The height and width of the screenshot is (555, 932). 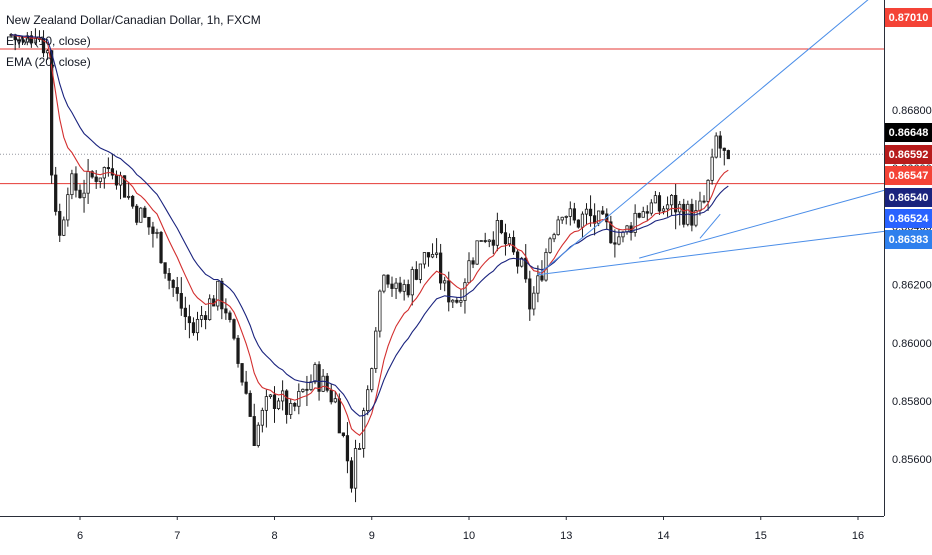 I want to click on price-axis-panel, so click(x=908, y=275).